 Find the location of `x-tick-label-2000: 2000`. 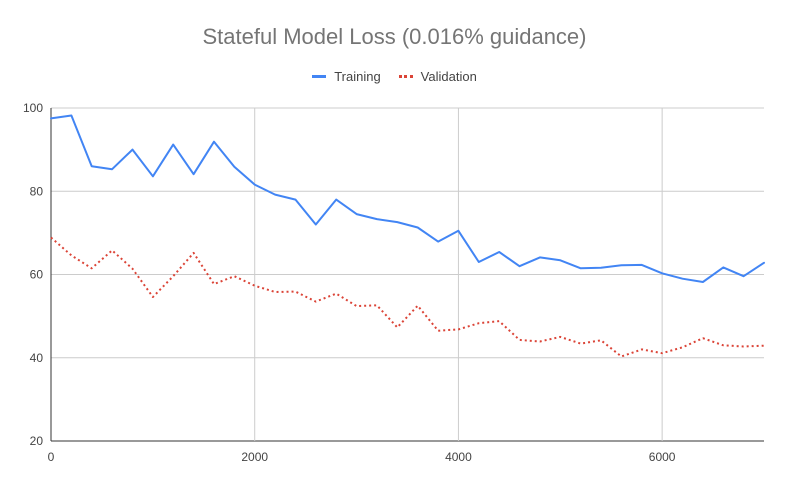

x-tick-label-2000: 2000 is located at coordinates (254, 457).